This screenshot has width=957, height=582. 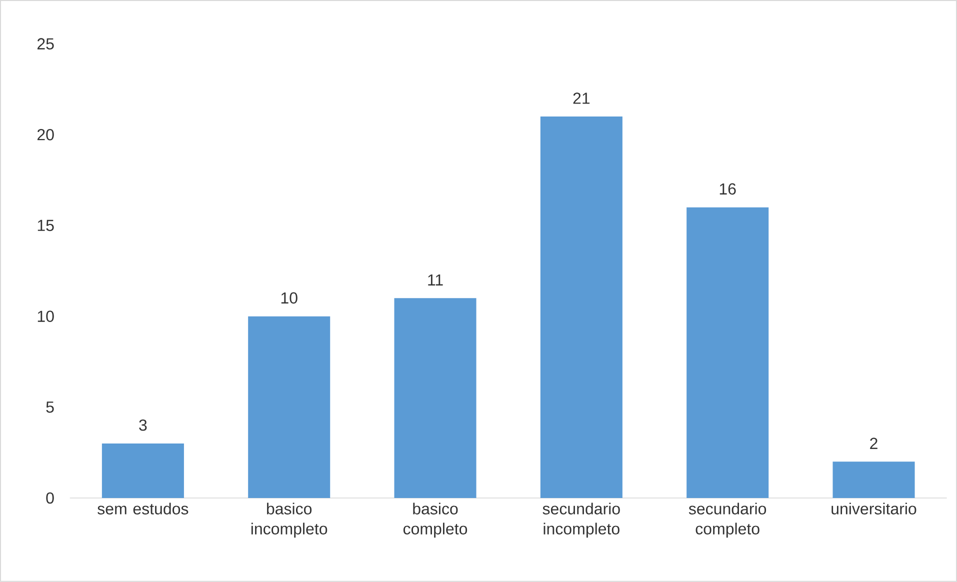 What do you see at coordinates (50, 498) in the screenshot?
I see `y-tick-label: 0` at bounding box center [50, 498].